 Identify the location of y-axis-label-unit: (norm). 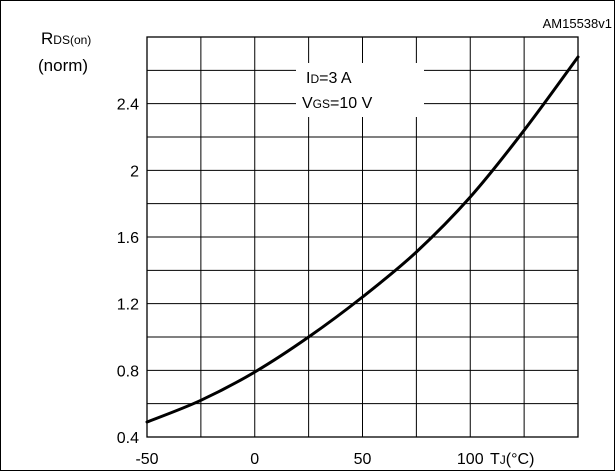
(63, 65).